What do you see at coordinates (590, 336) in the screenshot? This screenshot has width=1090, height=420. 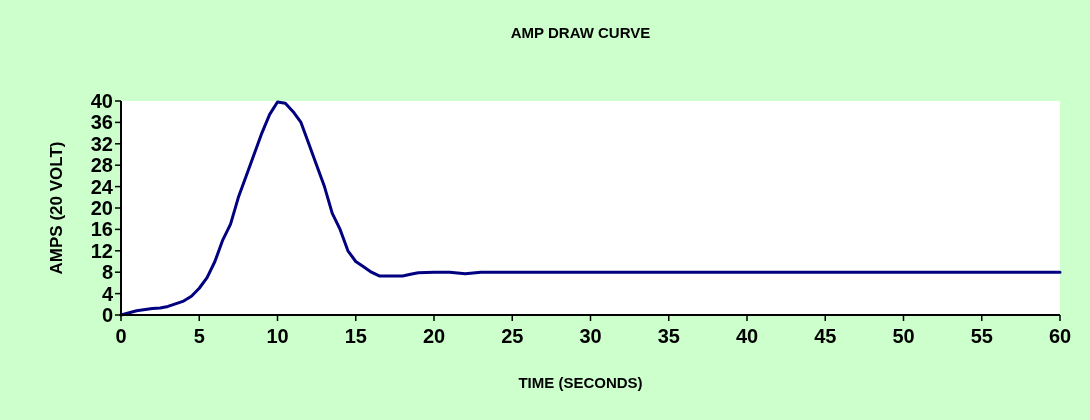 I see `x-tick-label: 30` at bounding box center [590, 336].